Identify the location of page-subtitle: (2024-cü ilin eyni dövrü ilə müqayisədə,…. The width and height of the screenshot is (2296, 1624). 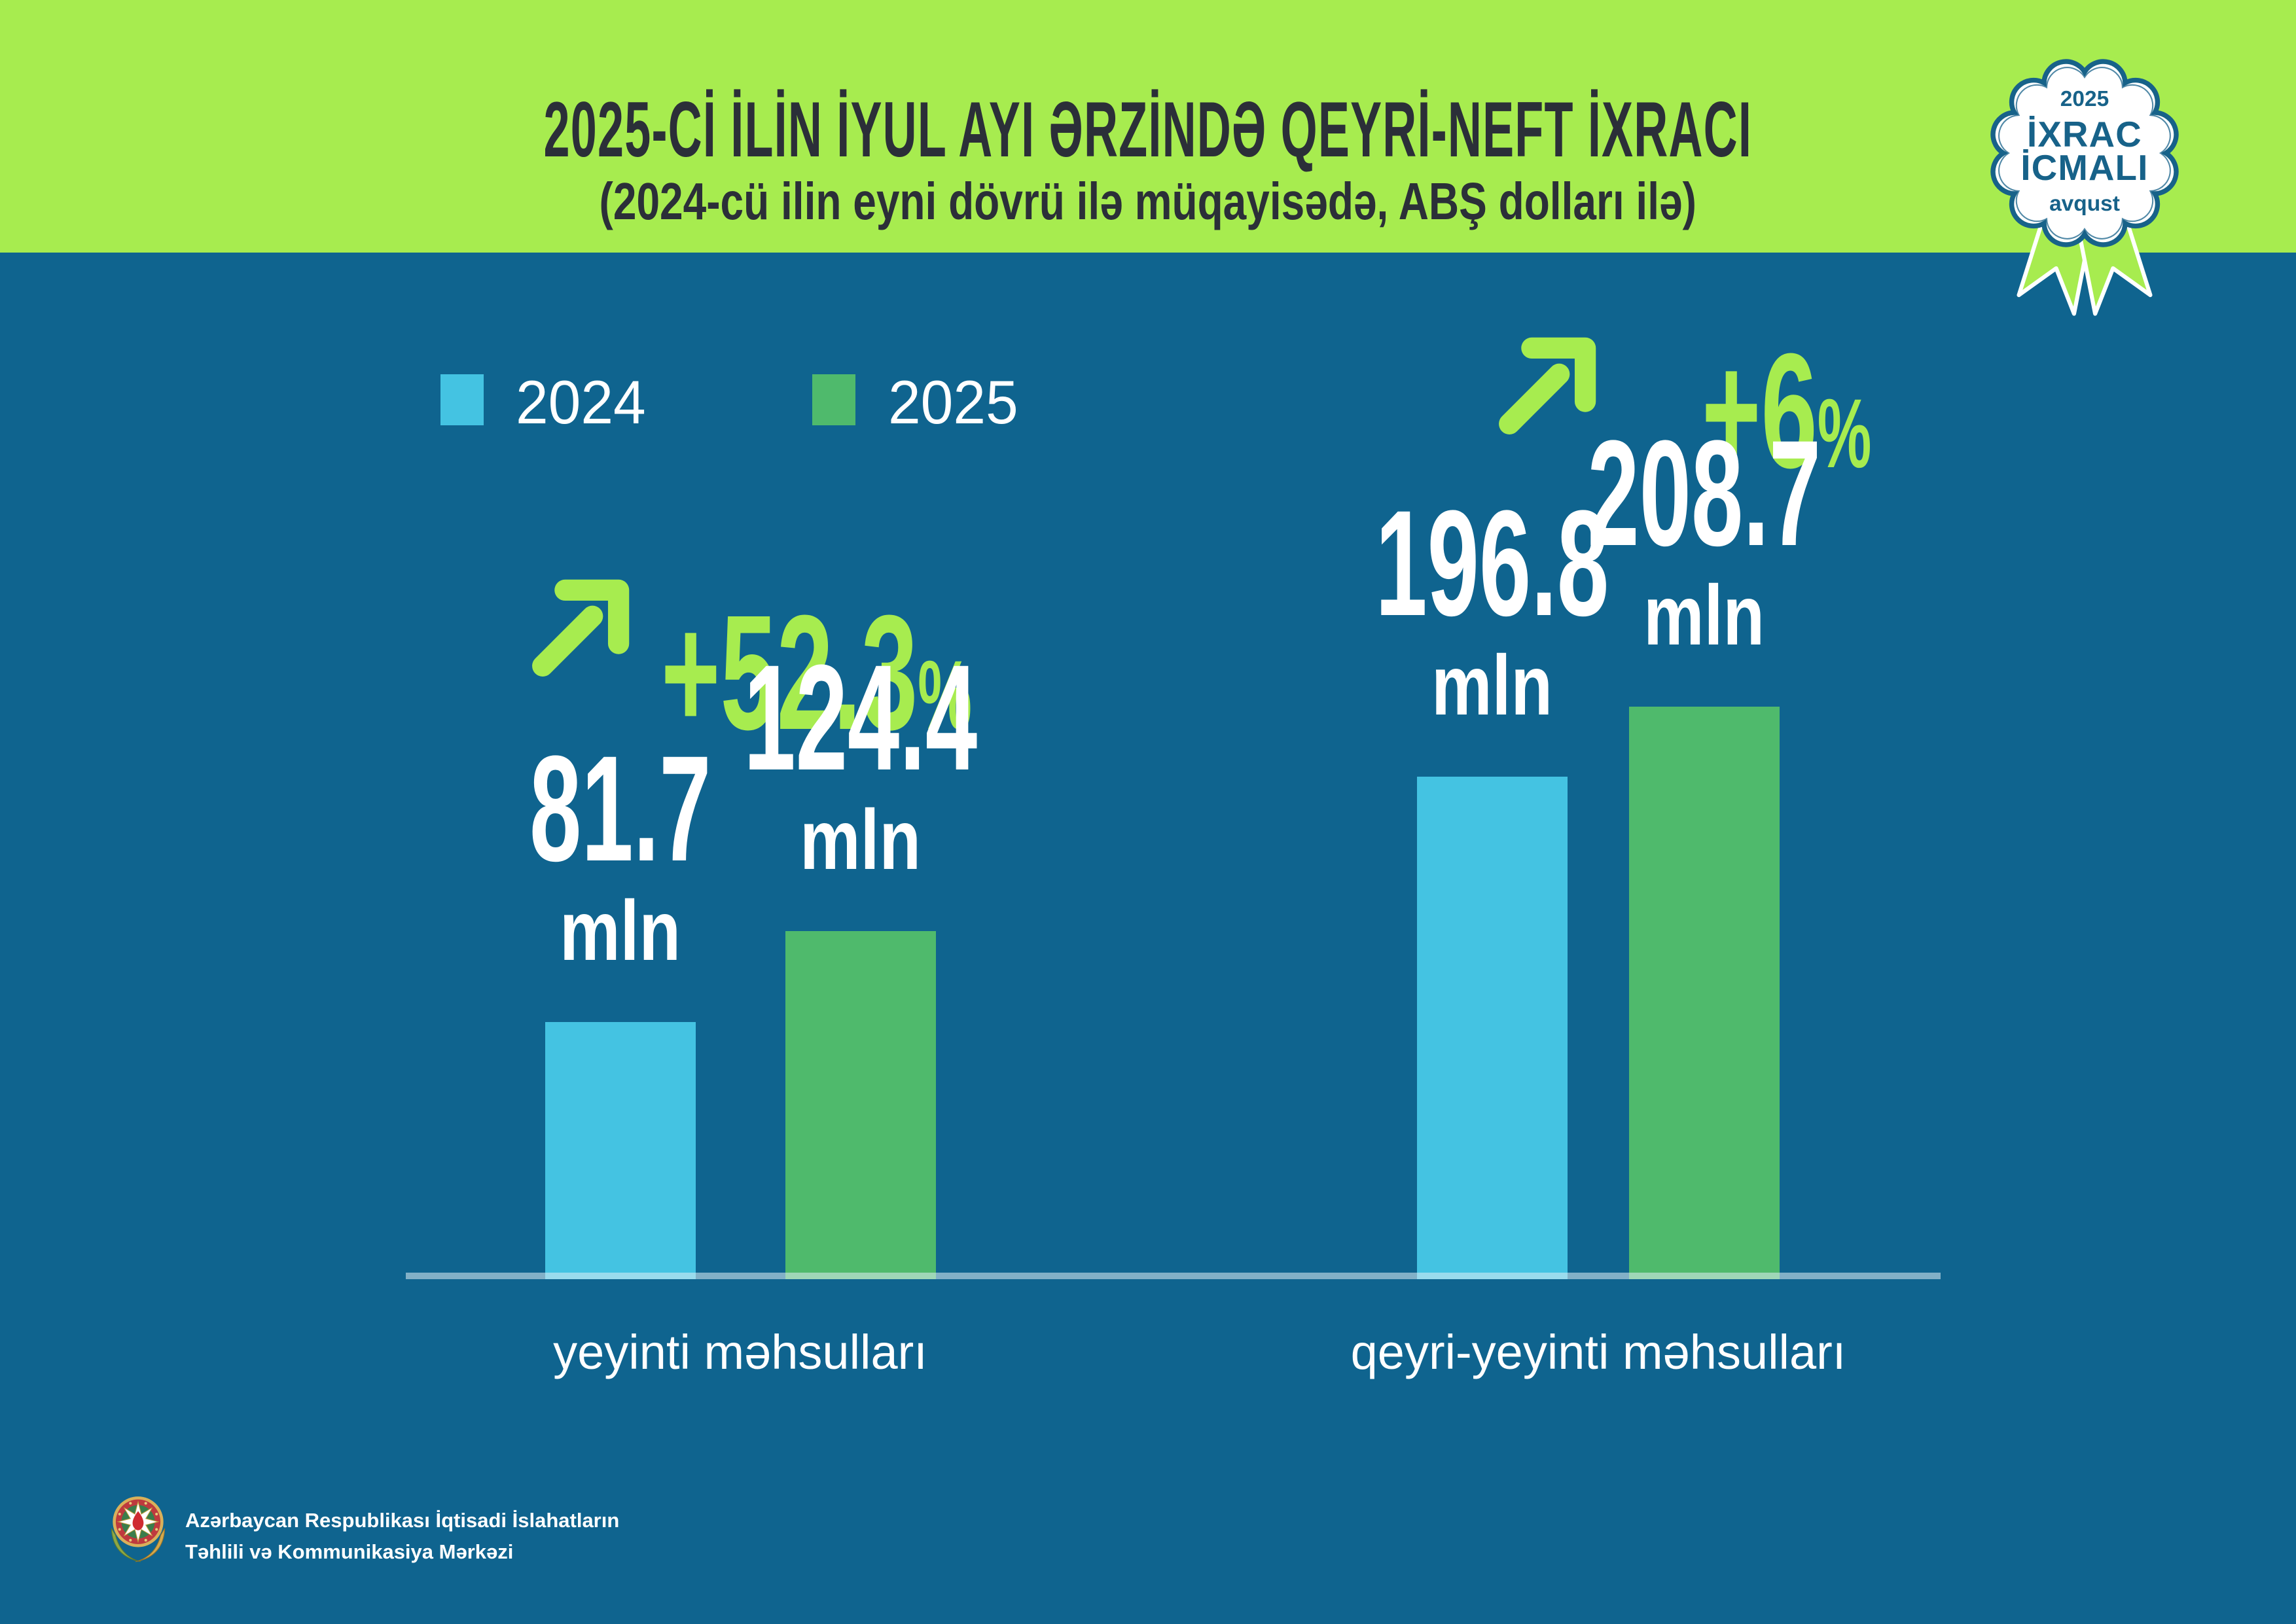
(1148, 201).